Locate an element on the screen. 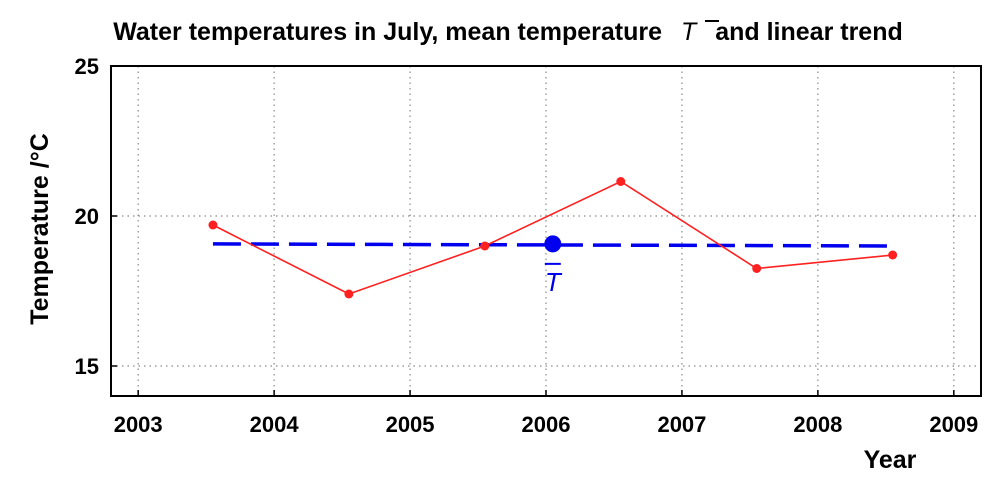  y-axis-label: Temperature /°C is located at coordinates (40, 229).